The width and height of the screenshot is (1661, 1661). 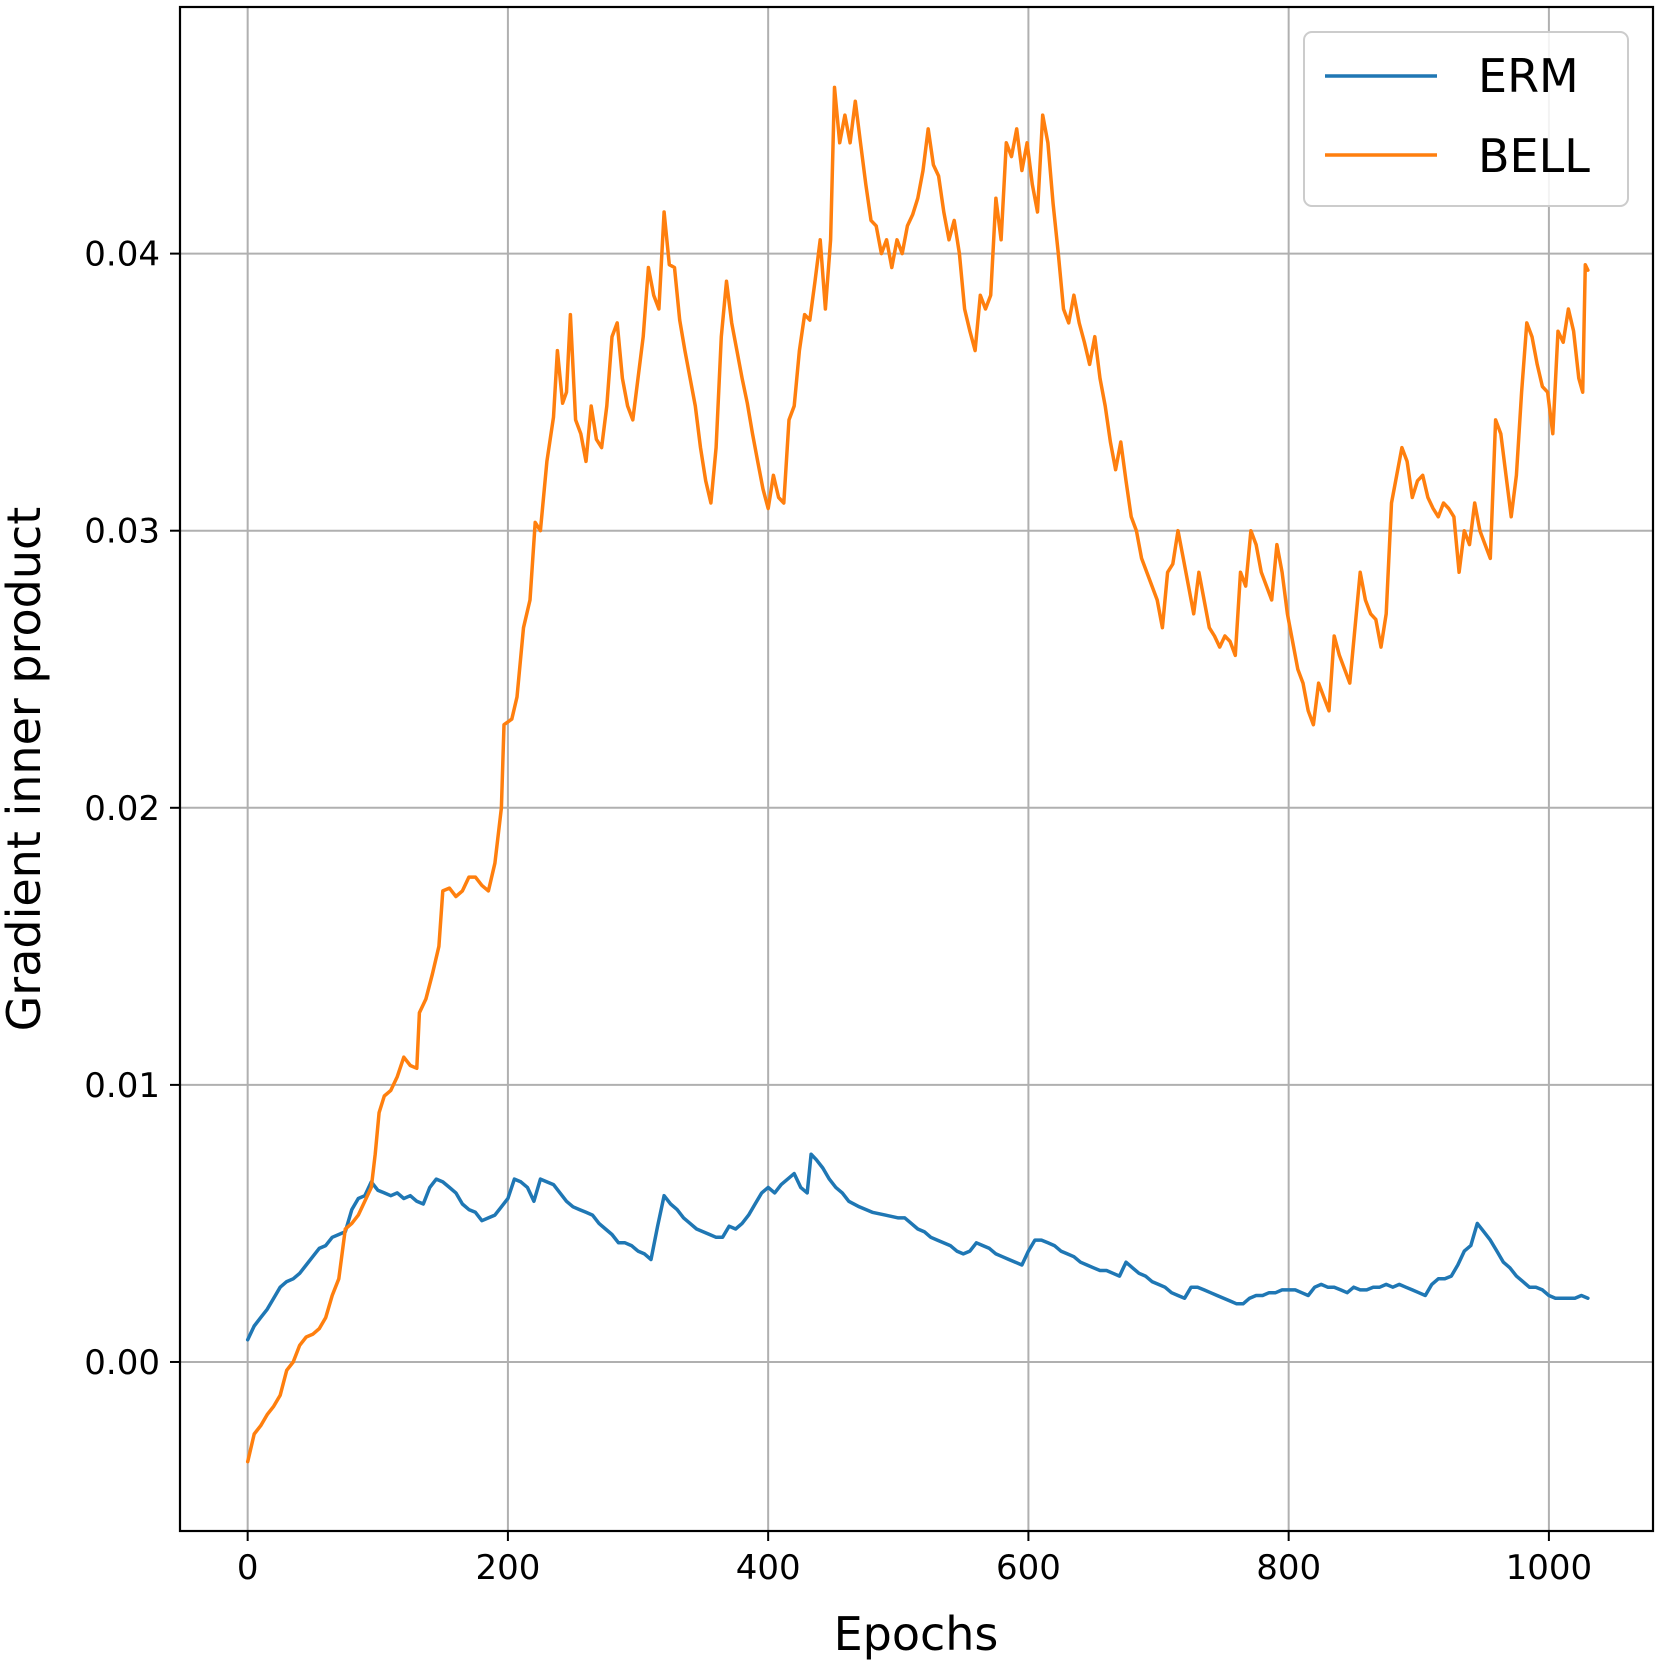 I want to click on x-tick-label: 800, so click(x=1288, y=1568).